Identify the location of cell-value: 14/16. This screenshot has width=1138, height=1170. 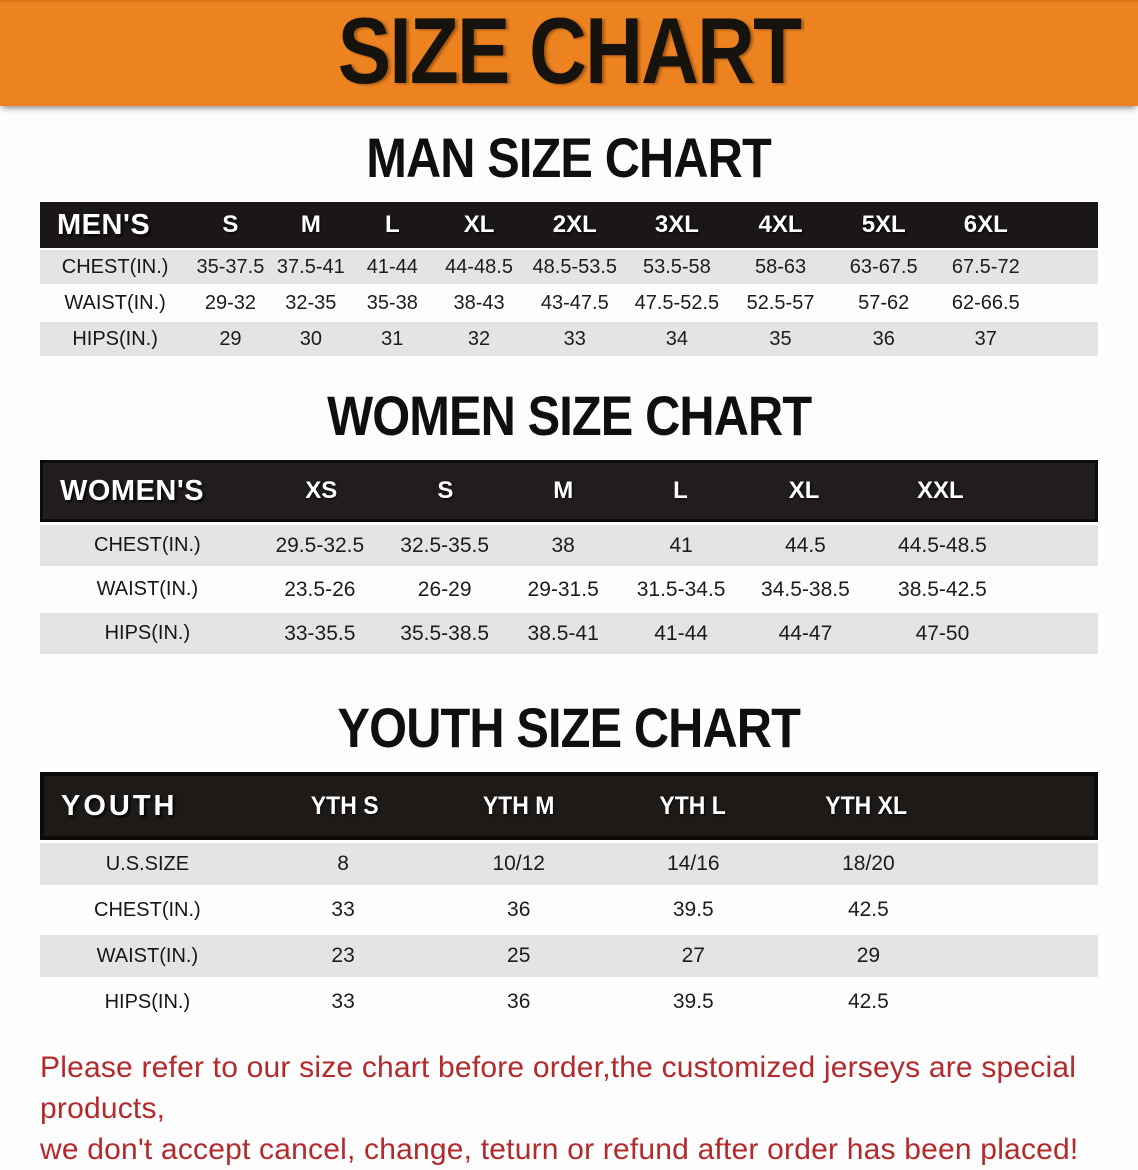
(693, 863).